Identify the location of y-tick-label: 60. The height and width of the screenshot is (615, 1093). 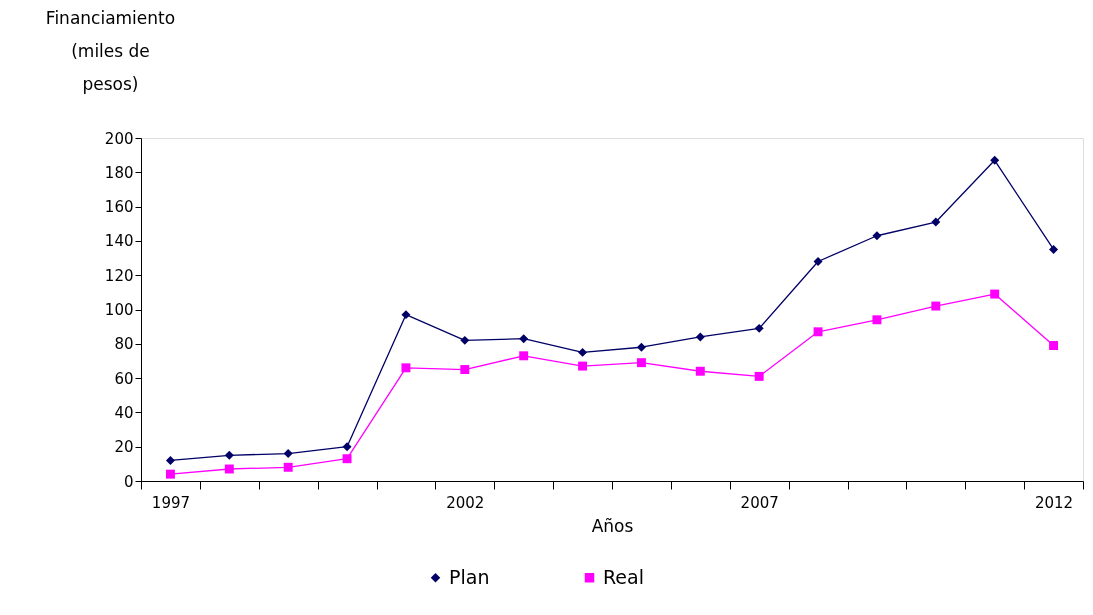
(124, 378).